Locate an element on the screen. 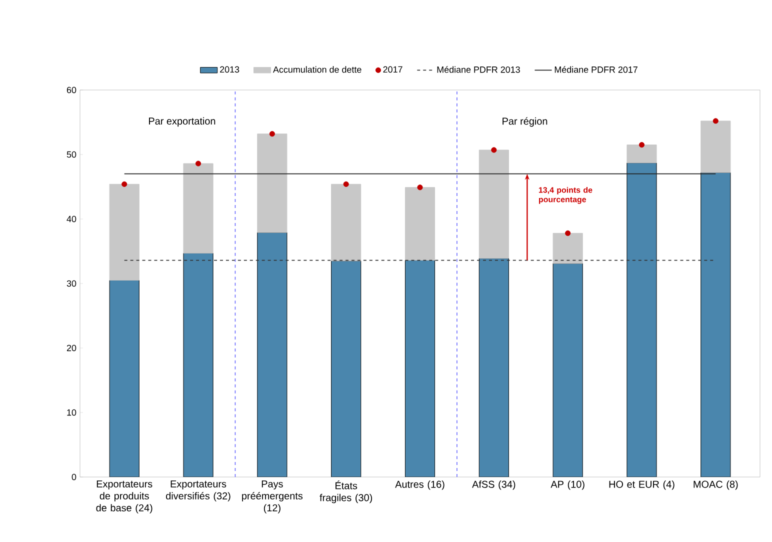  x-tick-label: Exportateurs de produits de base (24) is located at coordinates (124, 497).